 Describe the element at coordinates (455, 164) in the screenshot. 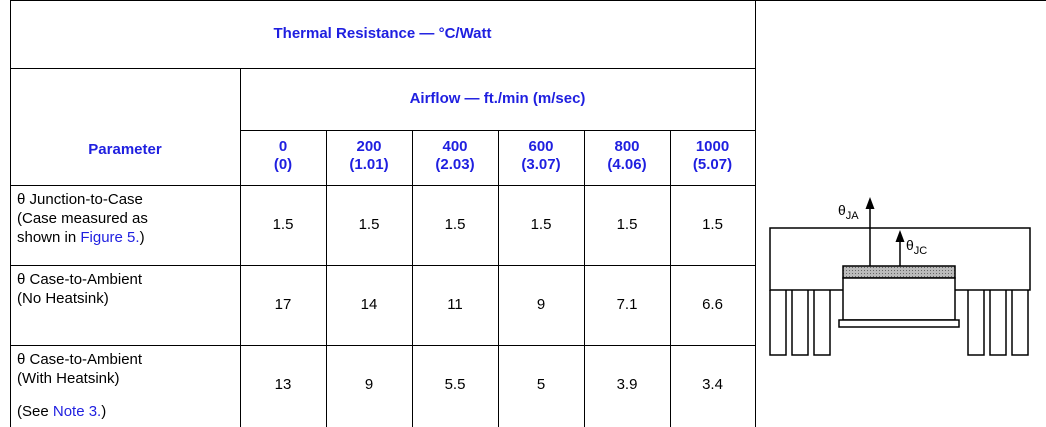

I see `column-ms: (2.03)` at that location.